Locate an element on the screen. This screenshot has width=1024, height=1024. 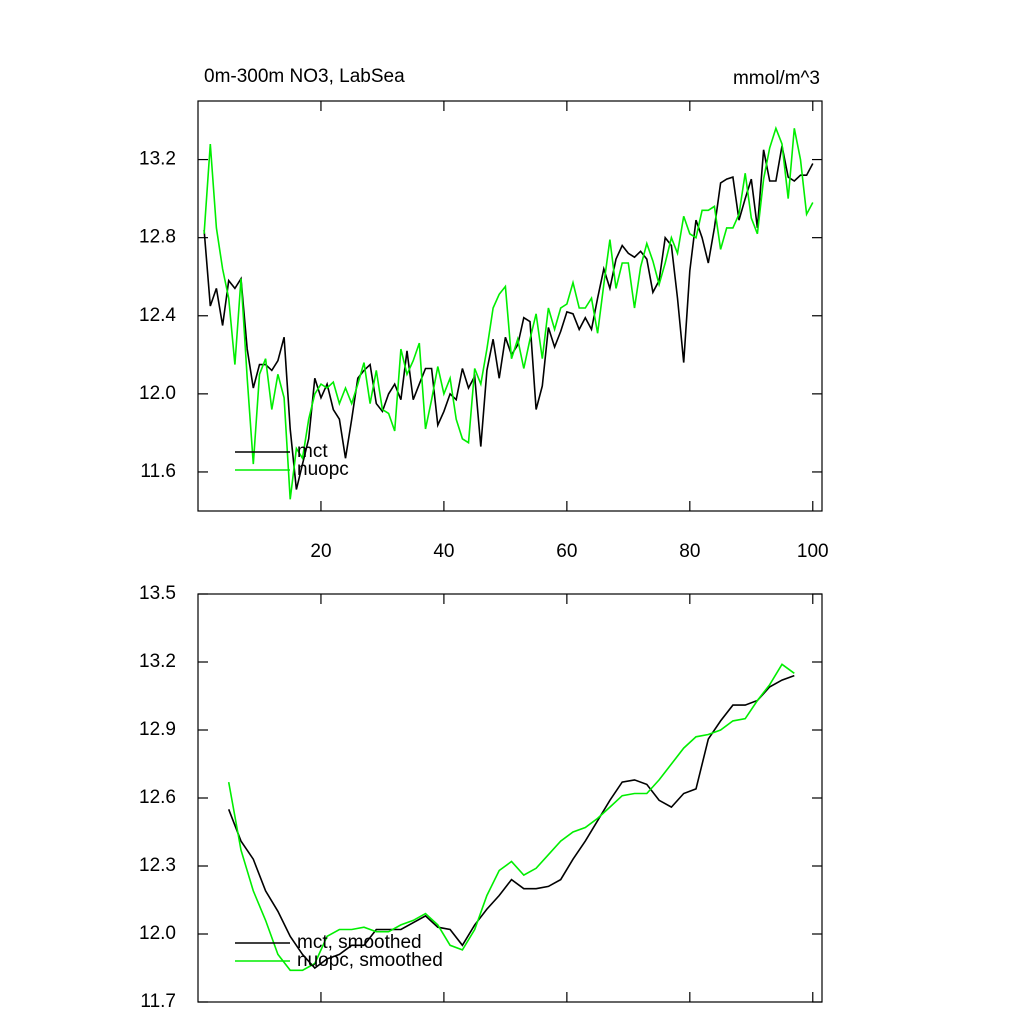
legend-label: nuopc is located at coordinates (323, 469).